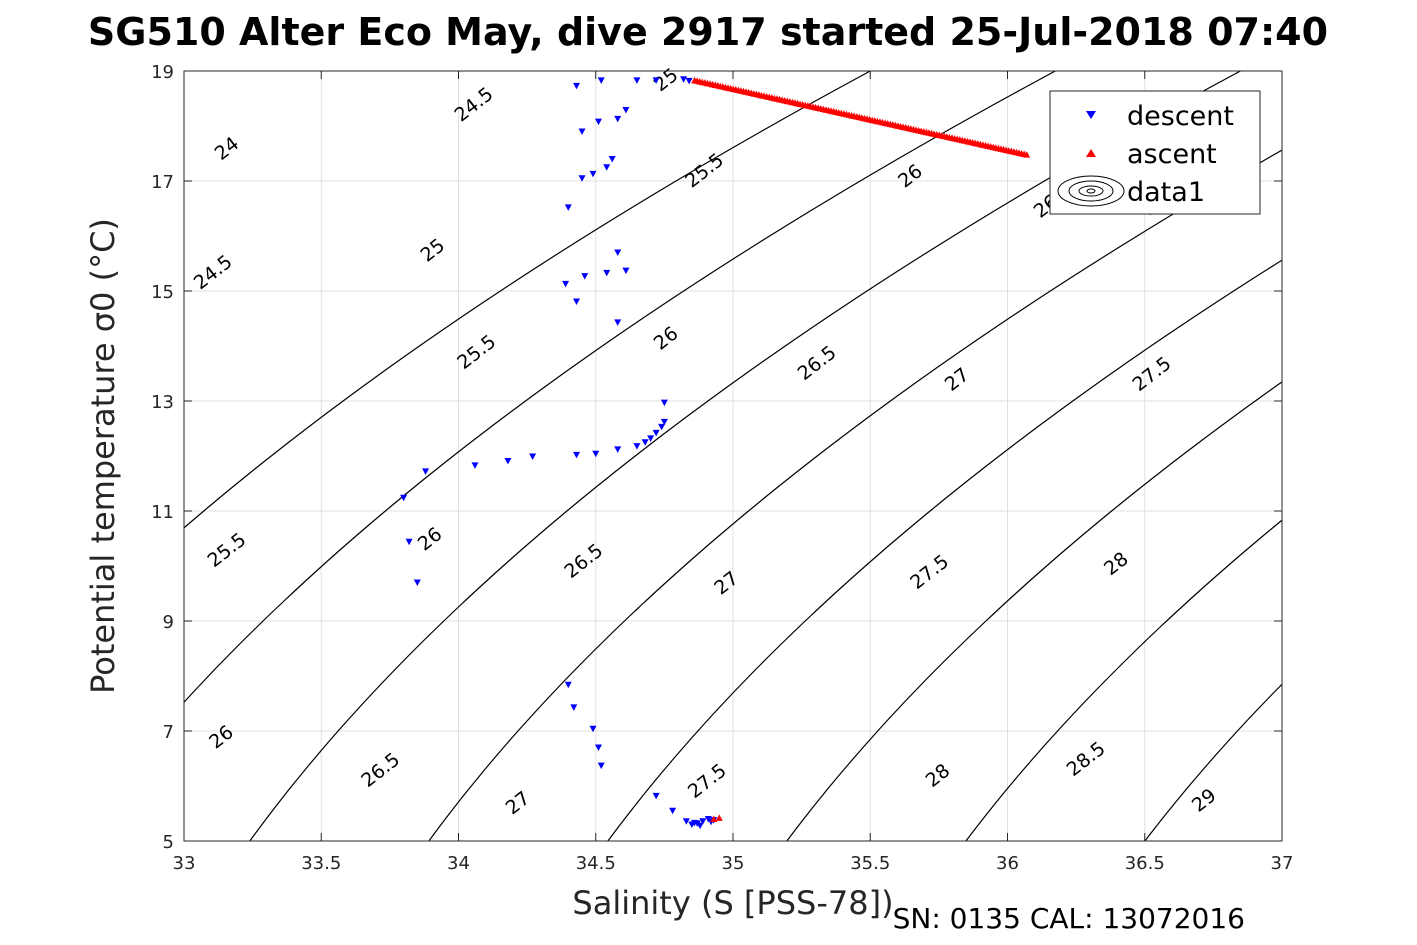  What do you see at coordinates (168, 732) in the screenshot?
I see `y-tick-label: 7` at bounding box center [168, 732].